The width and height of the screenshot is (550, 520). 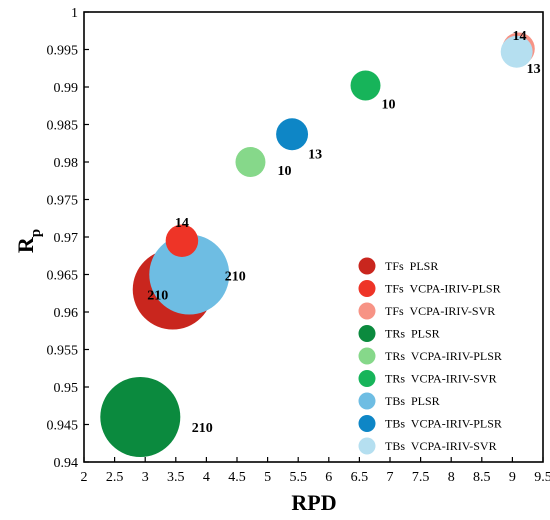 I want to click on y-tick-label: 0.94, so click(x=66, y=463).